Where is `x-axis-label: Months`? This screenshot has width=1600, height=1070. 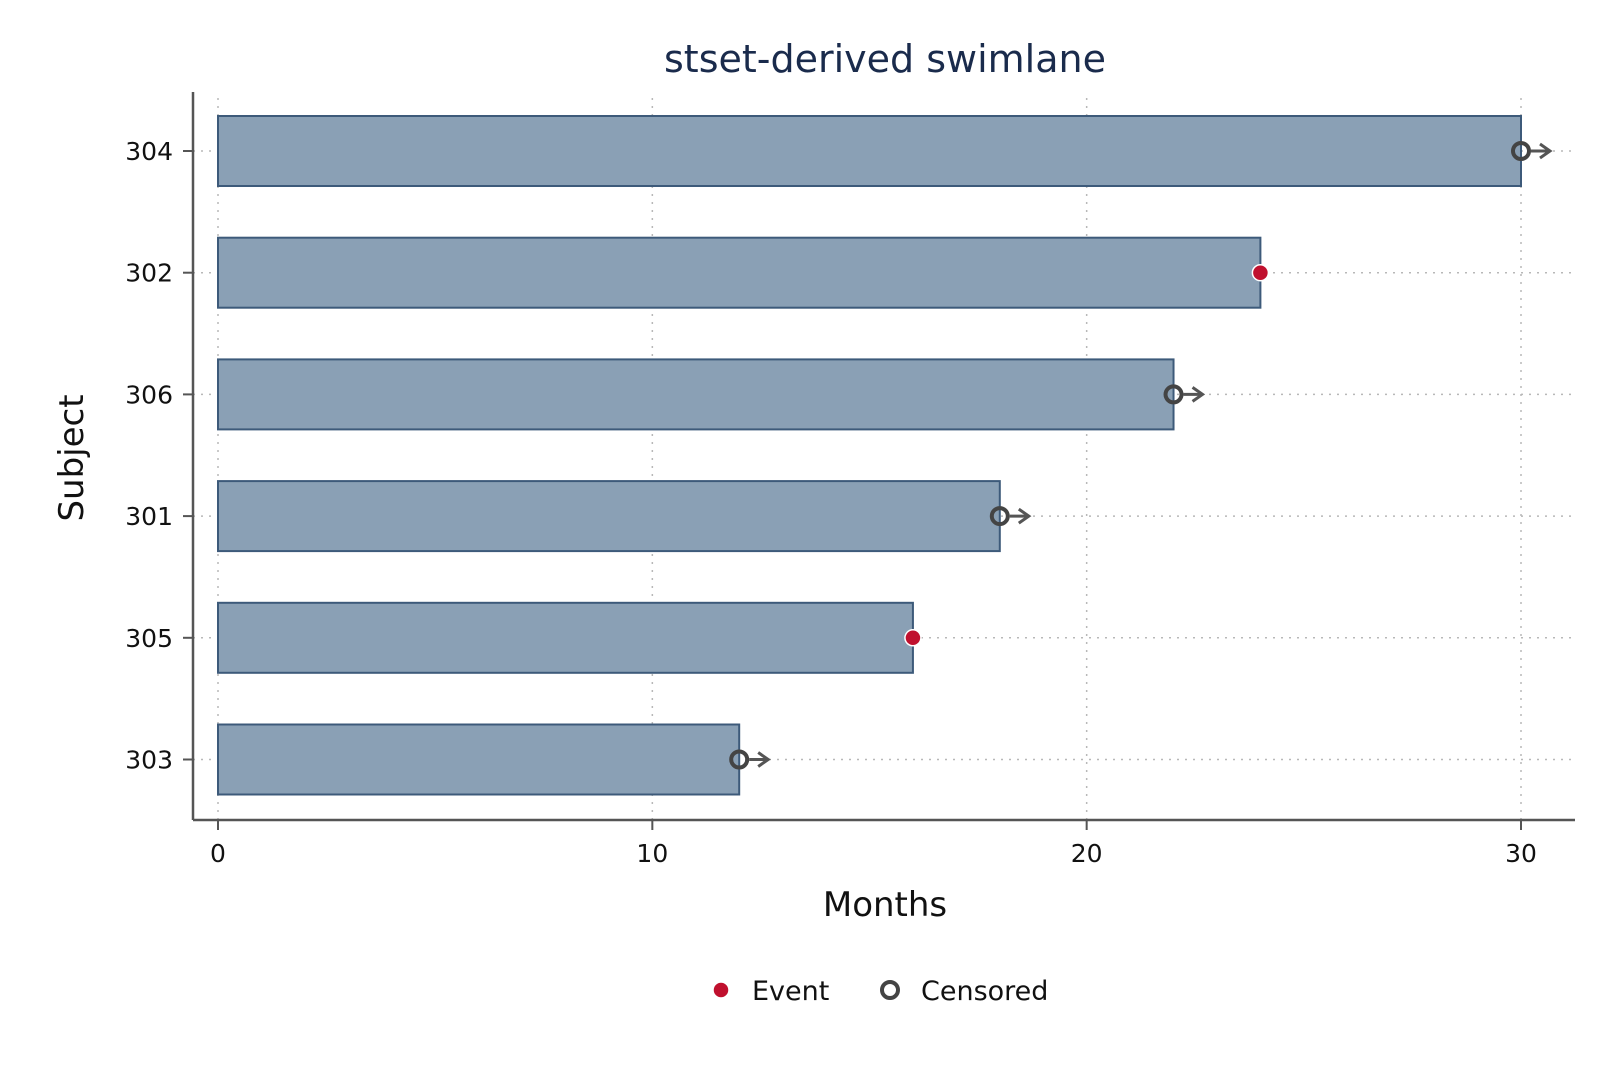 x-axis-label: Months is located at coordinates (885, 905).